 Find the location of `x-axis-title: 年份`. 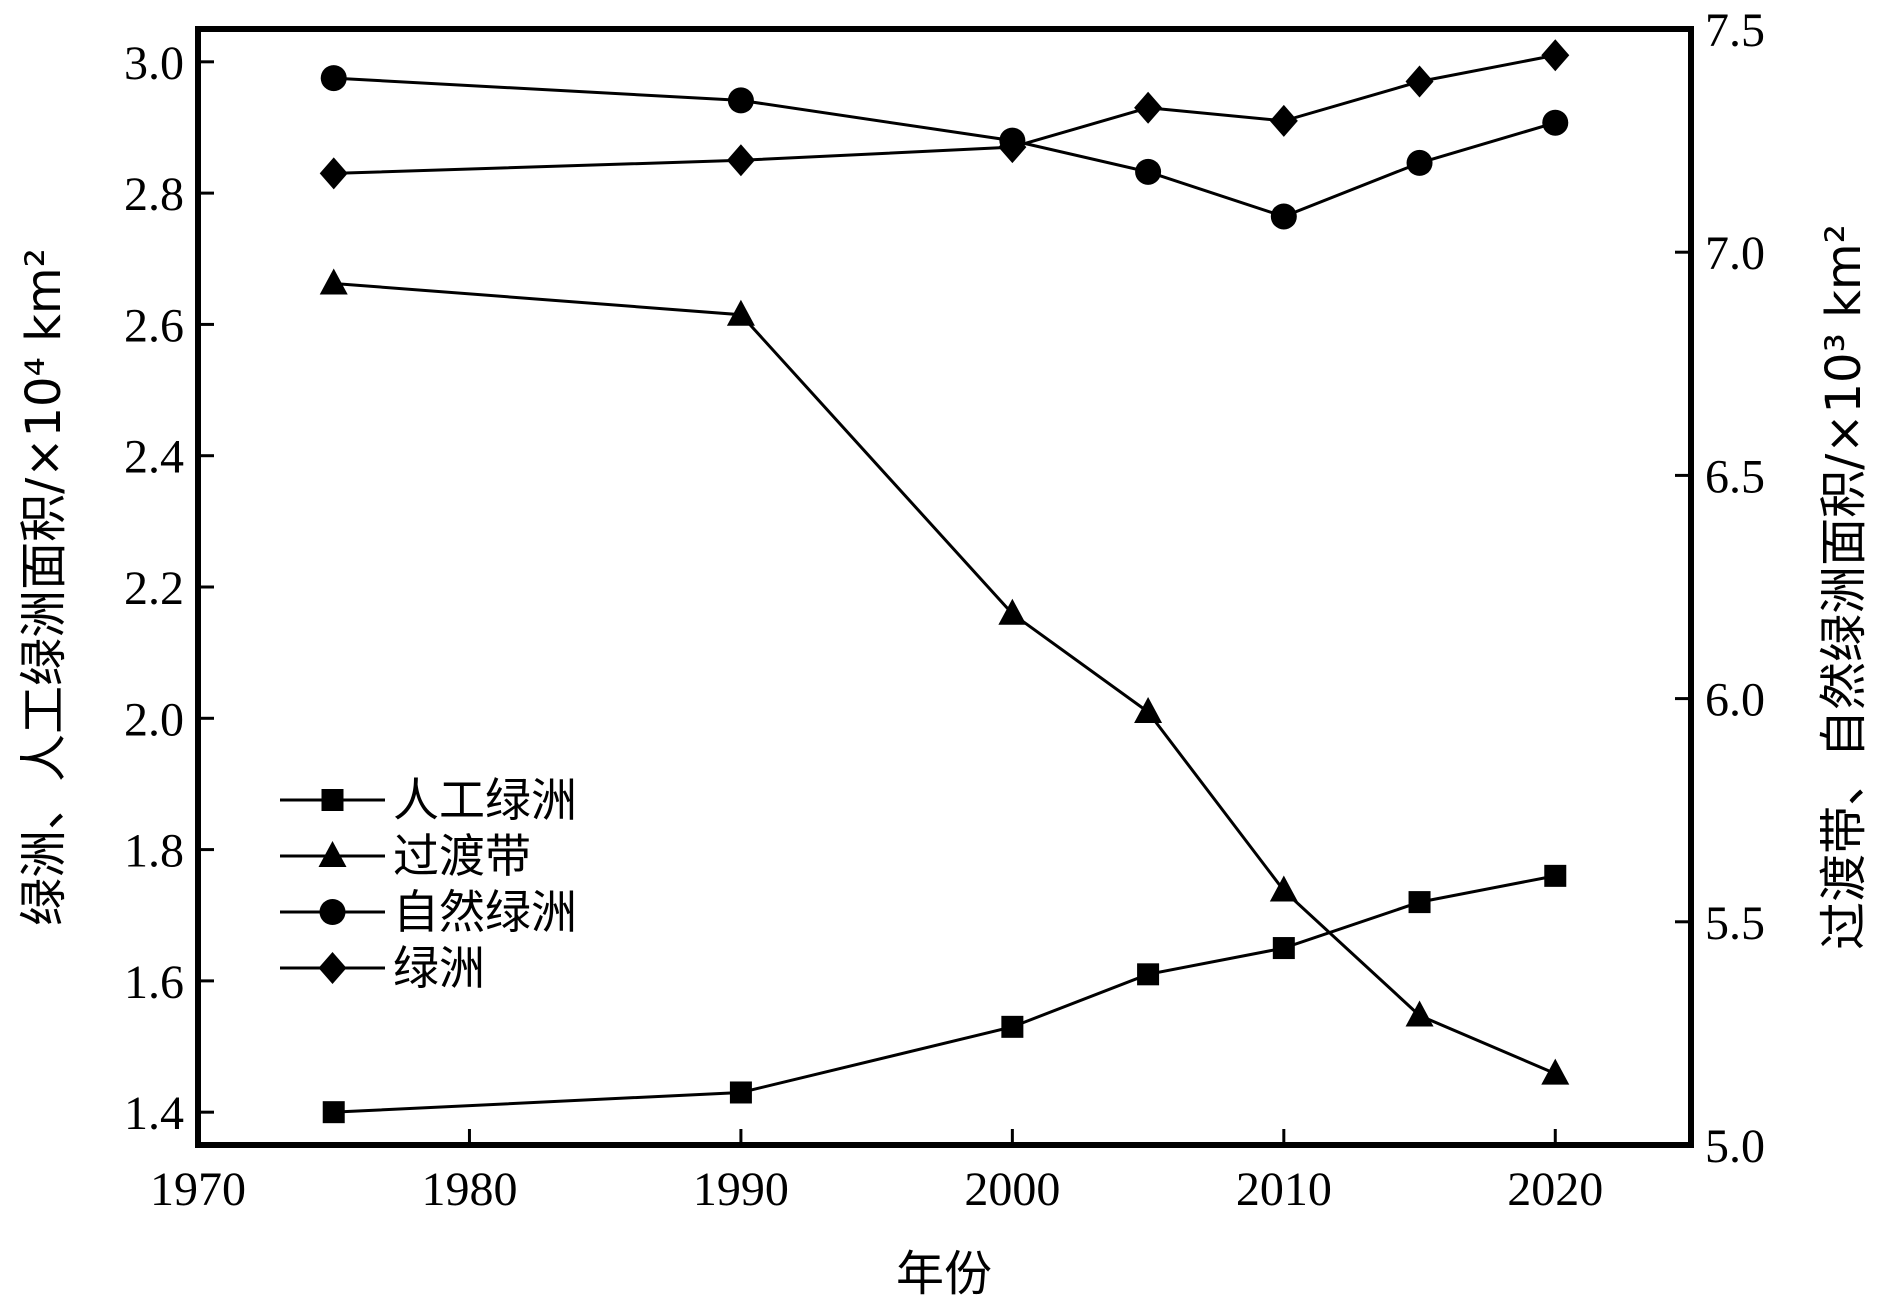

x-axis-title: 年份 is located at coordinates (944, 1274).